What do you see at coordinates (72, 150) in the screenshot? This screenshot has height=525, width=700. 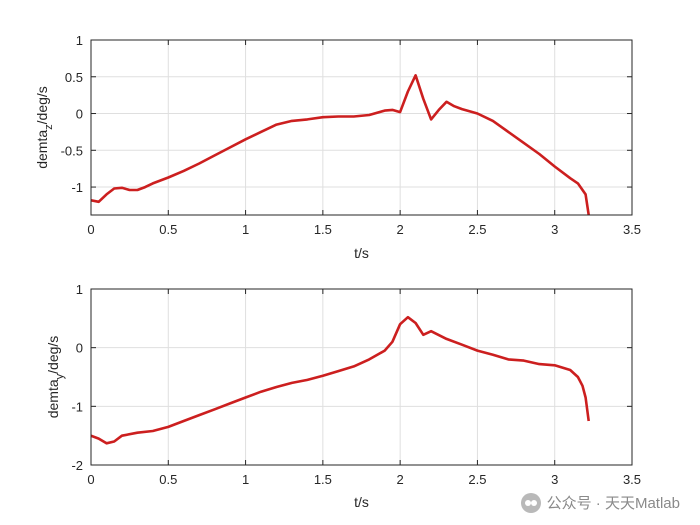 I see `y-tick-label: -0.5` at bounding box center [72, 150].